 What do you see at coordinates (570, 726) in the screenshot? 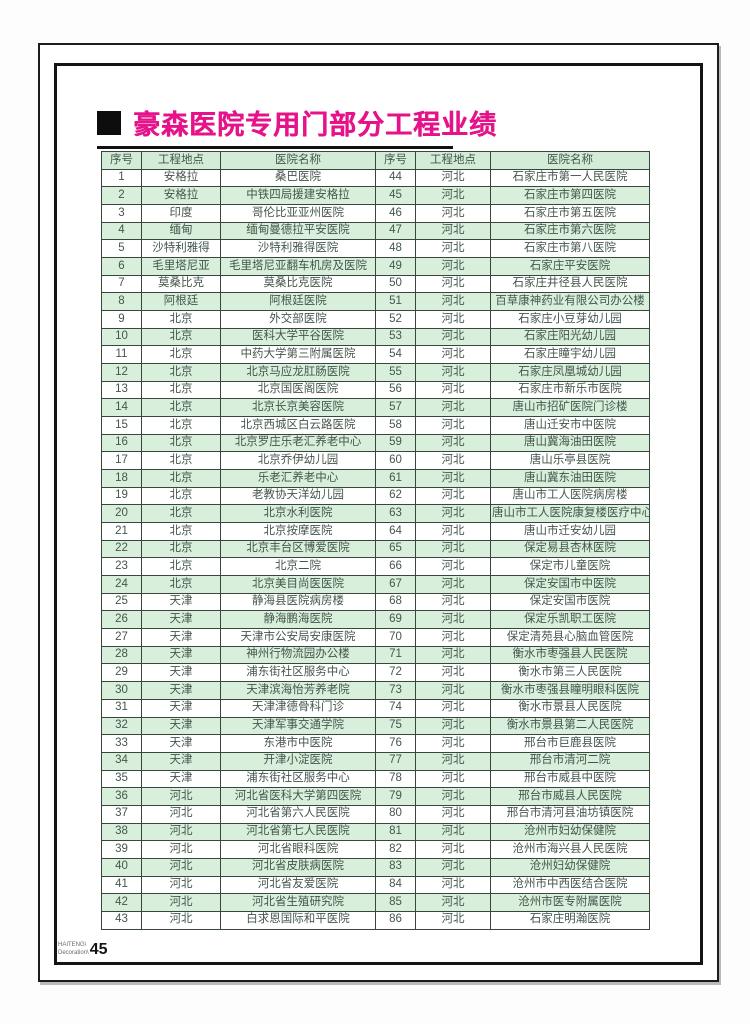
I see `table-cell: 衡水市景县第二人民医院` at bounding box center [570, 726].